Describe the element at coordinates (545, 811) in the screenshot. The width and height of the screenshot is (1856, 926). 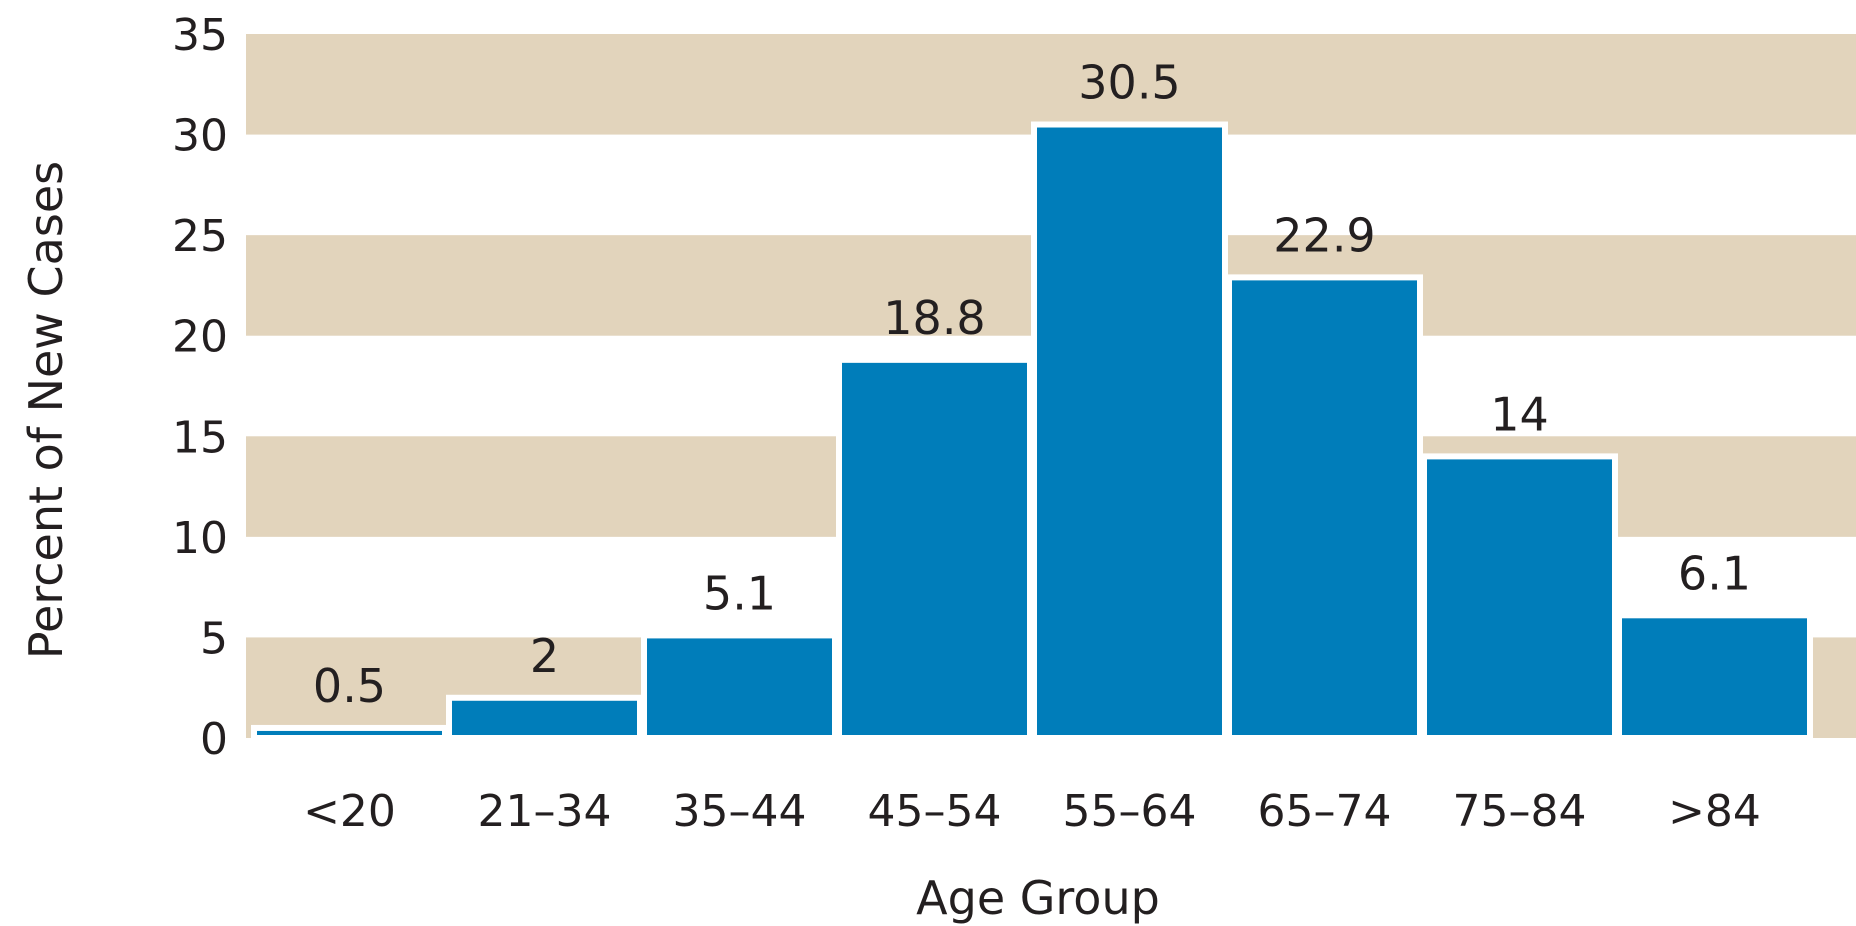
I see `x-tick-label-1: 21–34` at that location.